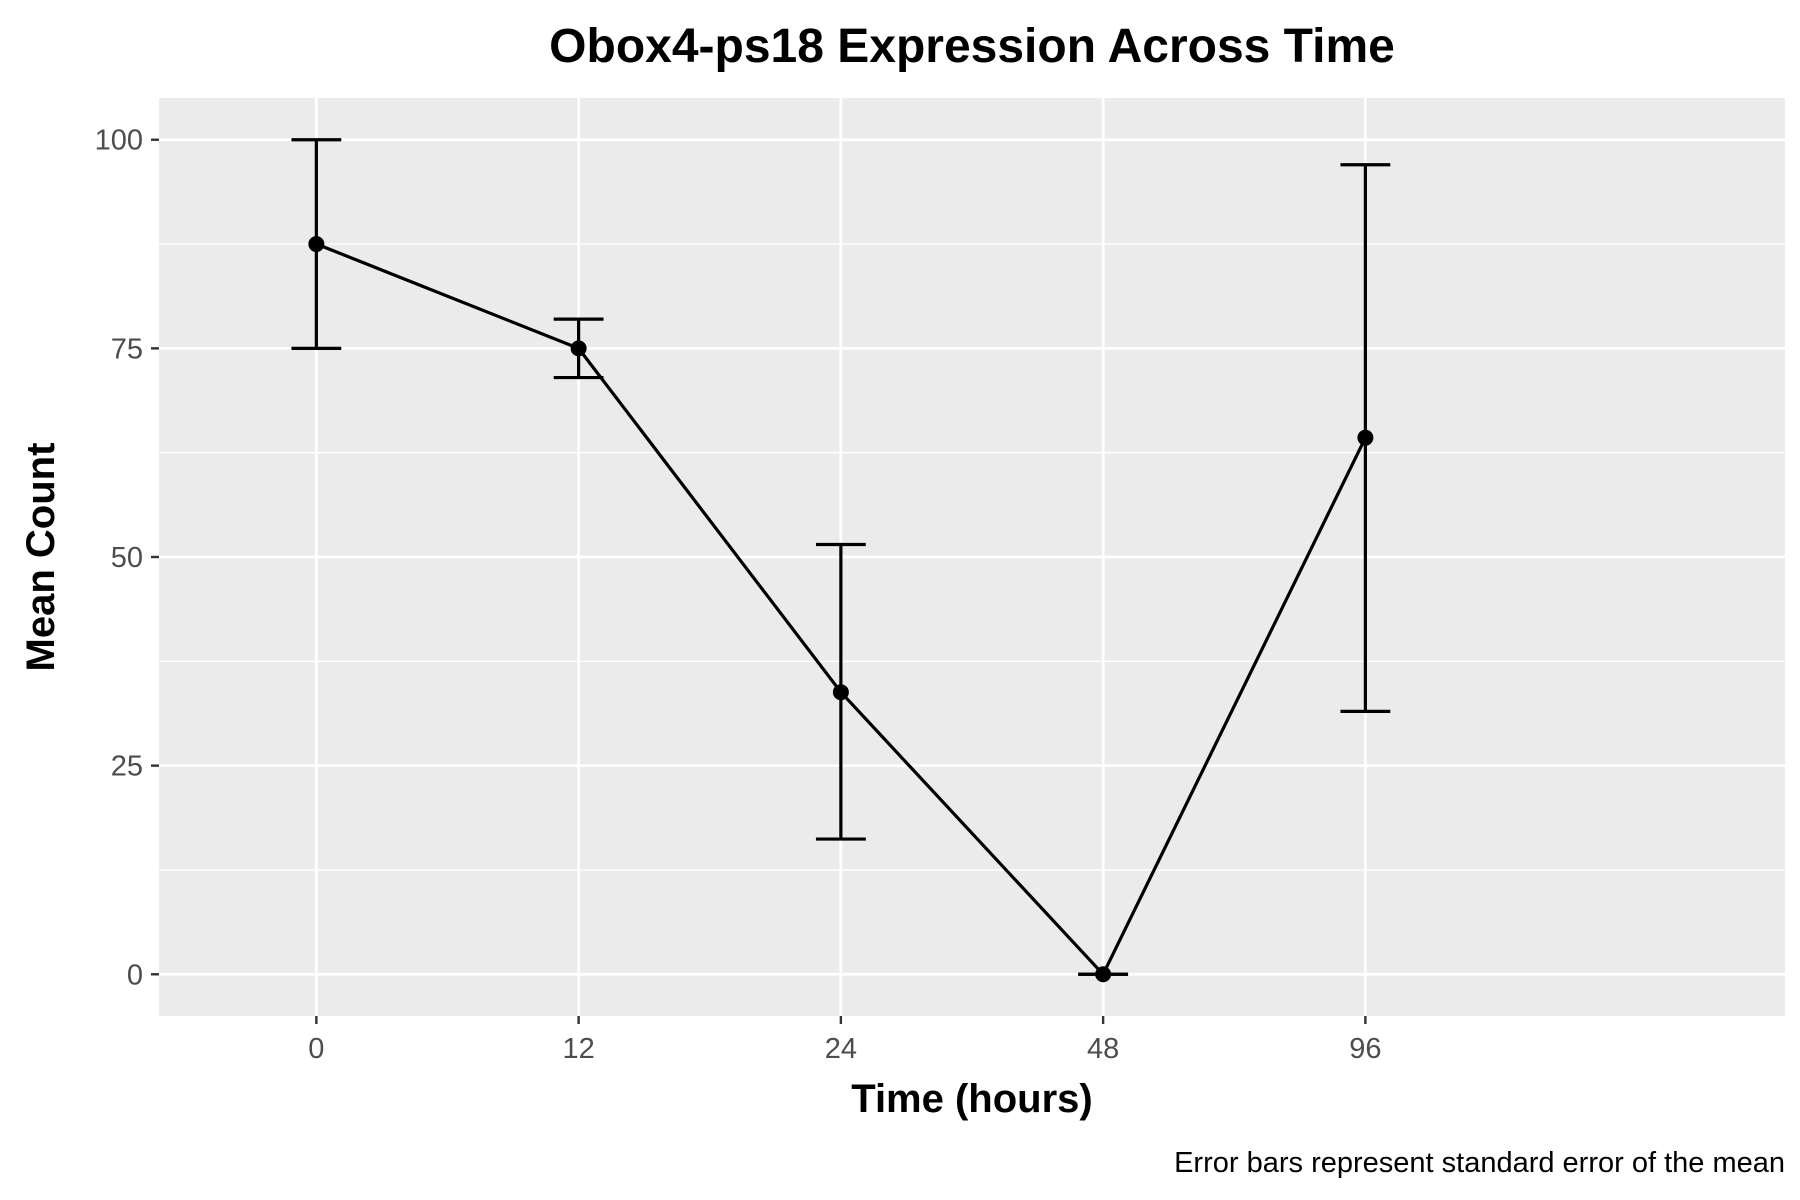 This screenshot has width=1800, height=1200. I want to click on y-axis-title: Mean Count, so click(41, 557).